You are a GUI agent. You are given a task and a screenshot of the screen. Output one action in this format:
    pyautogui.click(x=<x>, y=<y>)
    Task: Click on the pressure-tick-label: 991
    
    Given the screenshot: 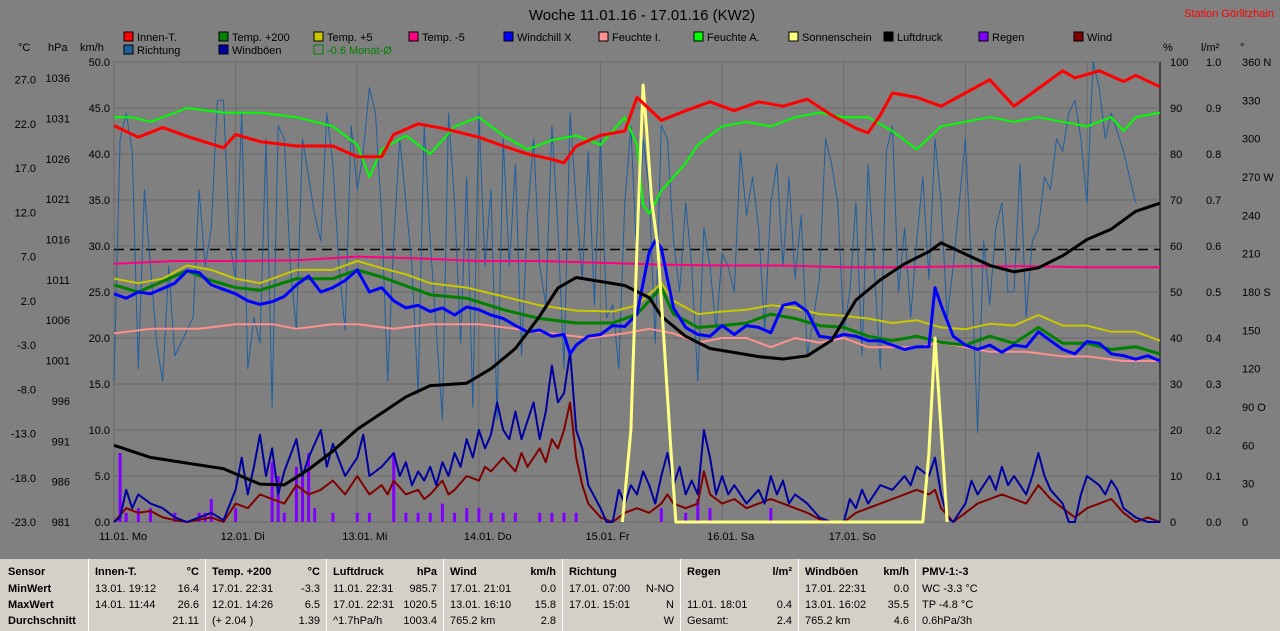 What is the action you would take?
    pyautogui.click(x=61, y=442)
    